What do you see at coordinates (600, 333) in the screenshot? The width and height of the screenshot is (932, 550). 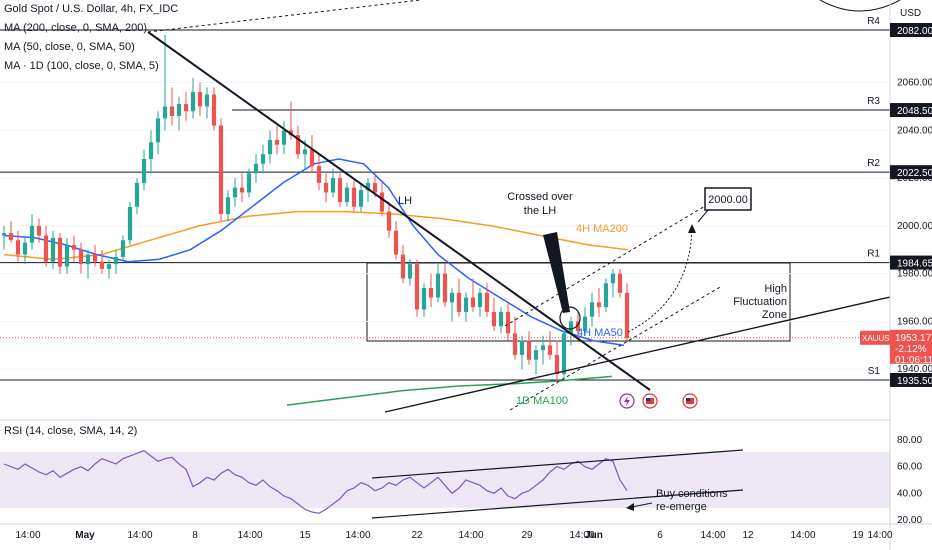 I see `ma50-label: 4H MA50` at bounding box center [600, 333].